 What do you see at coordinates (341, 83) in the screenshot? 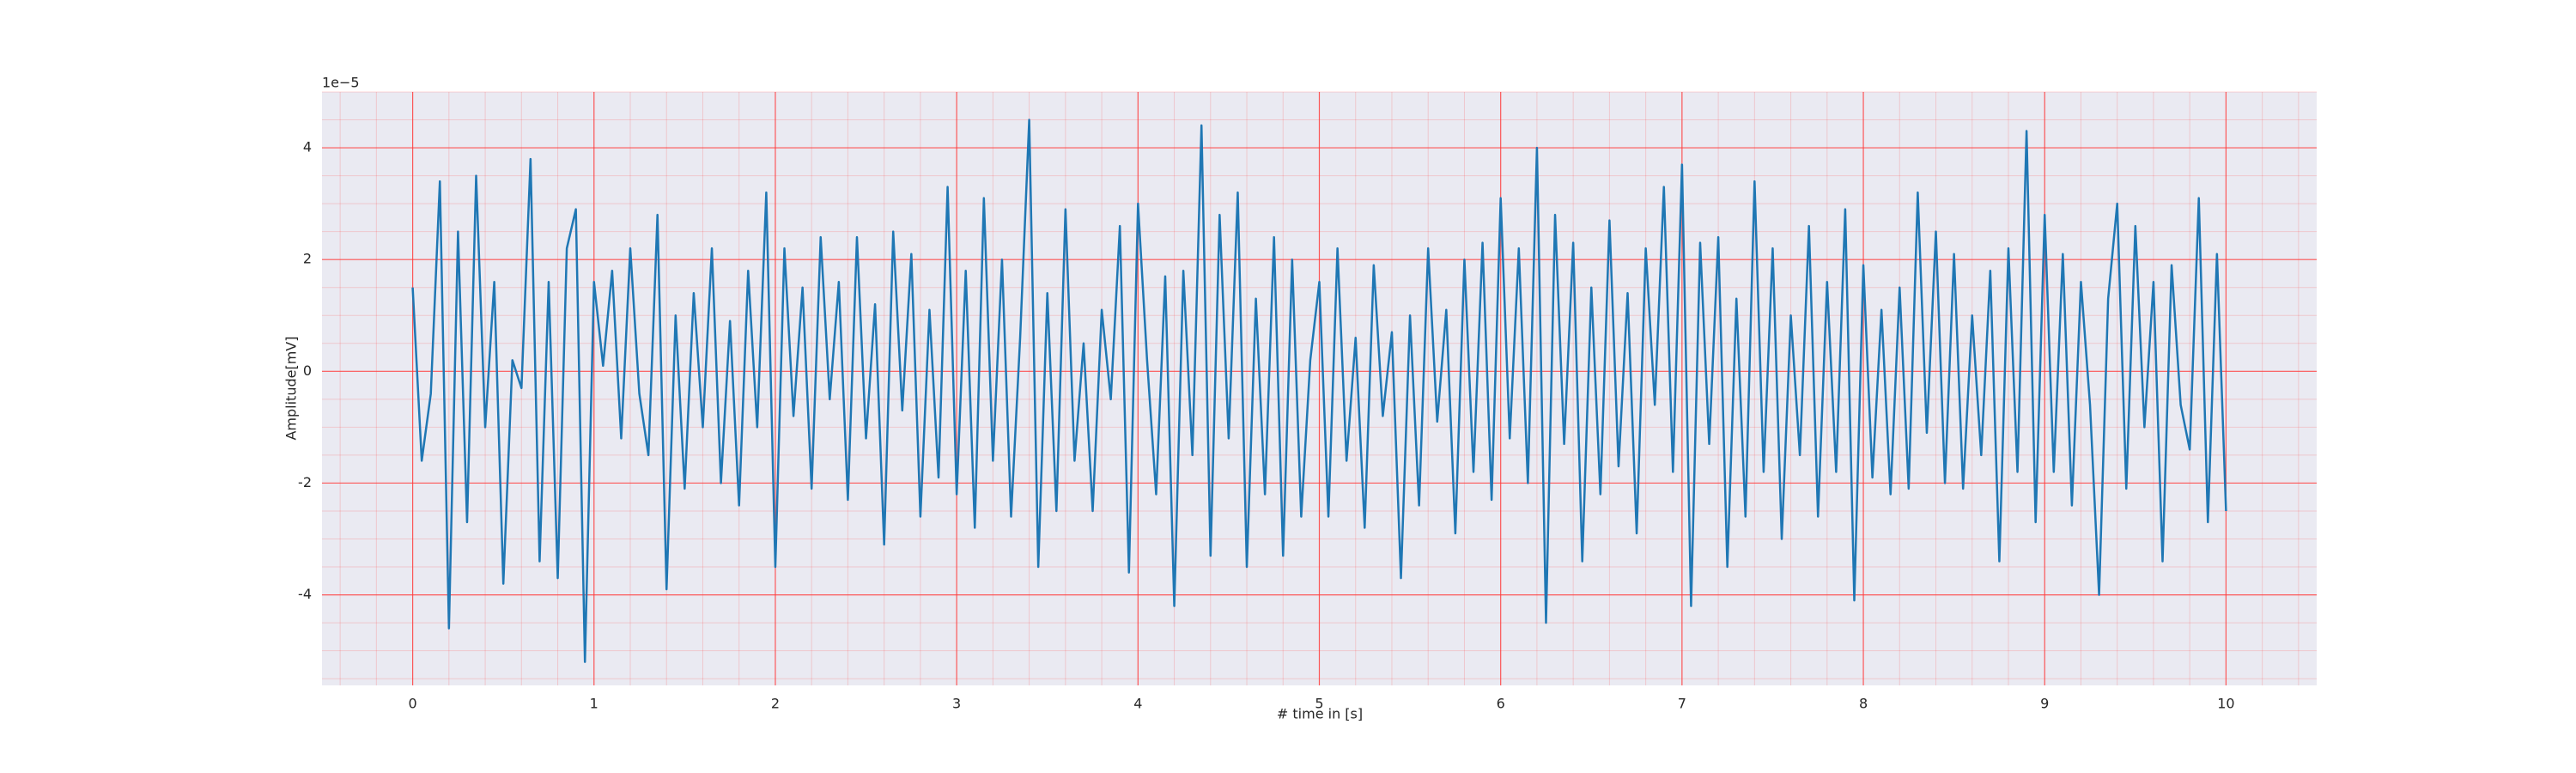
I see `offset-text: 1e−5` at bounding box center [341, 83].